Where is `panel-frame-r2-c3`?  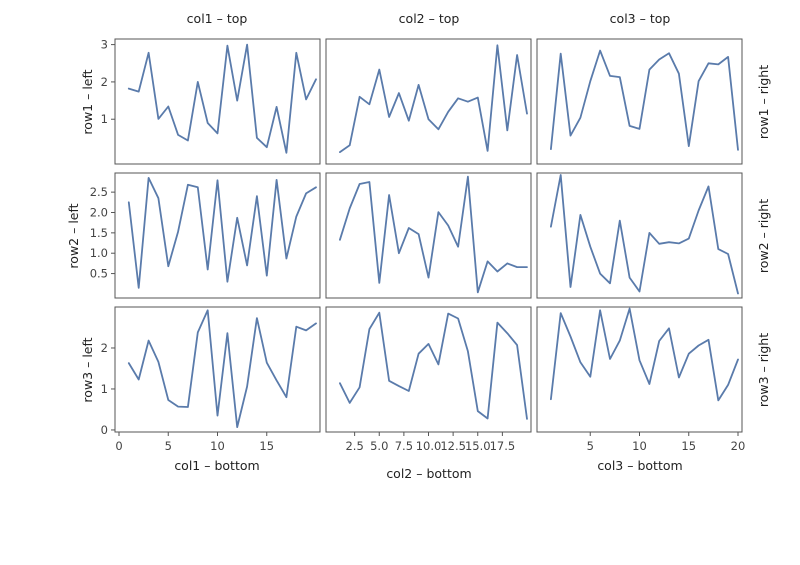
panel-frame-r2-c3 is located at coordinates (639, 235).